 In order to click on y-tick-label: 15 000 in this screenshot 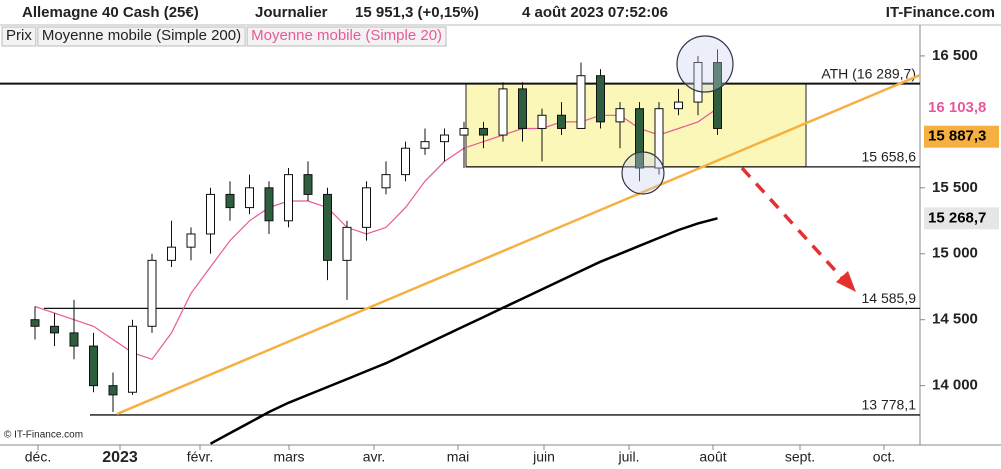, I will do `click(955, 253)`.